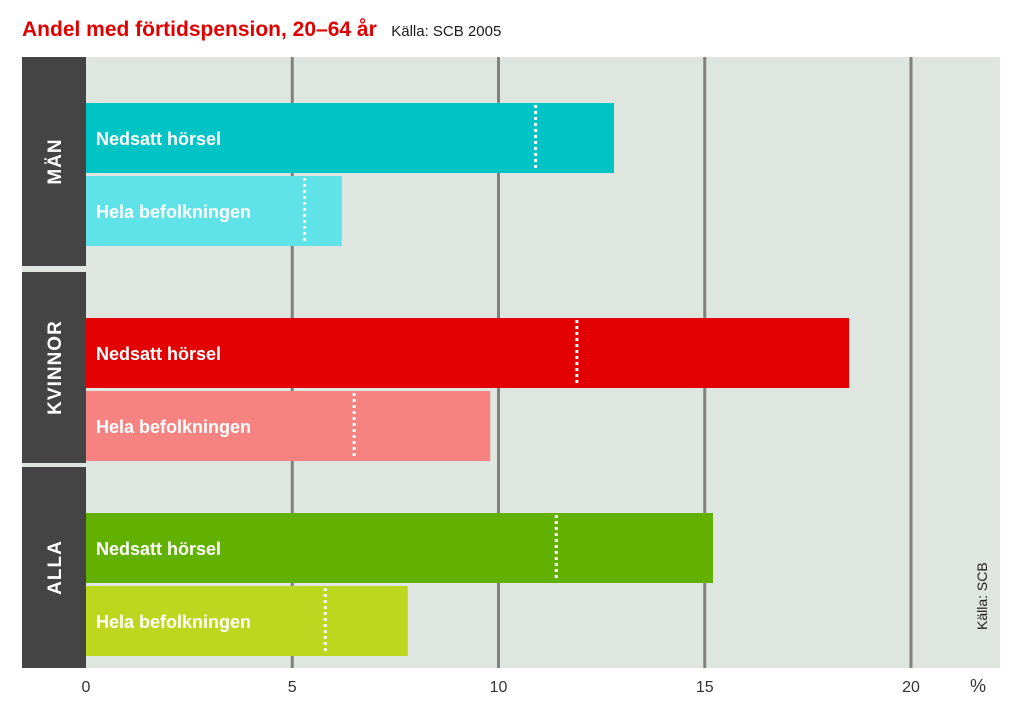 The height and width of the screenshot is (712, 1024). I want to click on group-label: MÄN, so click(55, 161).